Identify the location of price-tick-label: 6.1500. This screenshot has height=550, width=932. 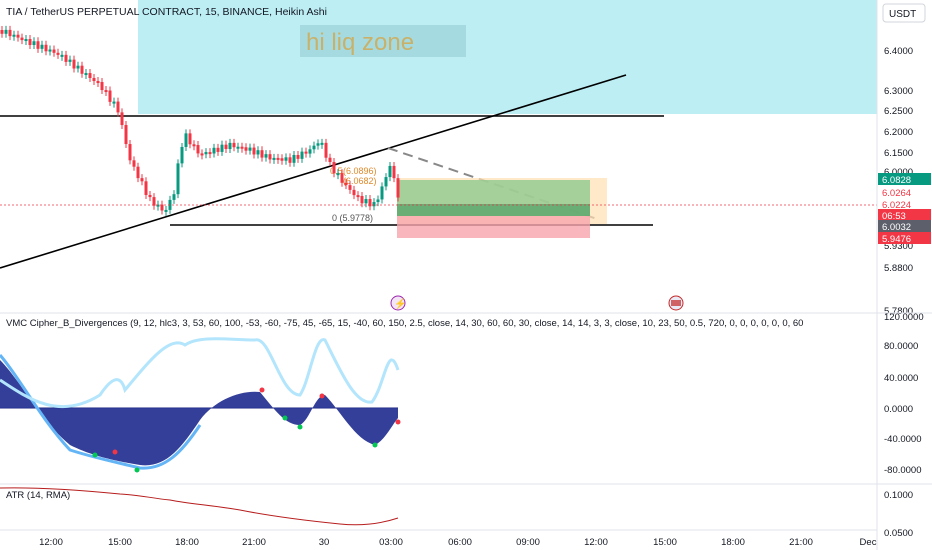
(898, 153).